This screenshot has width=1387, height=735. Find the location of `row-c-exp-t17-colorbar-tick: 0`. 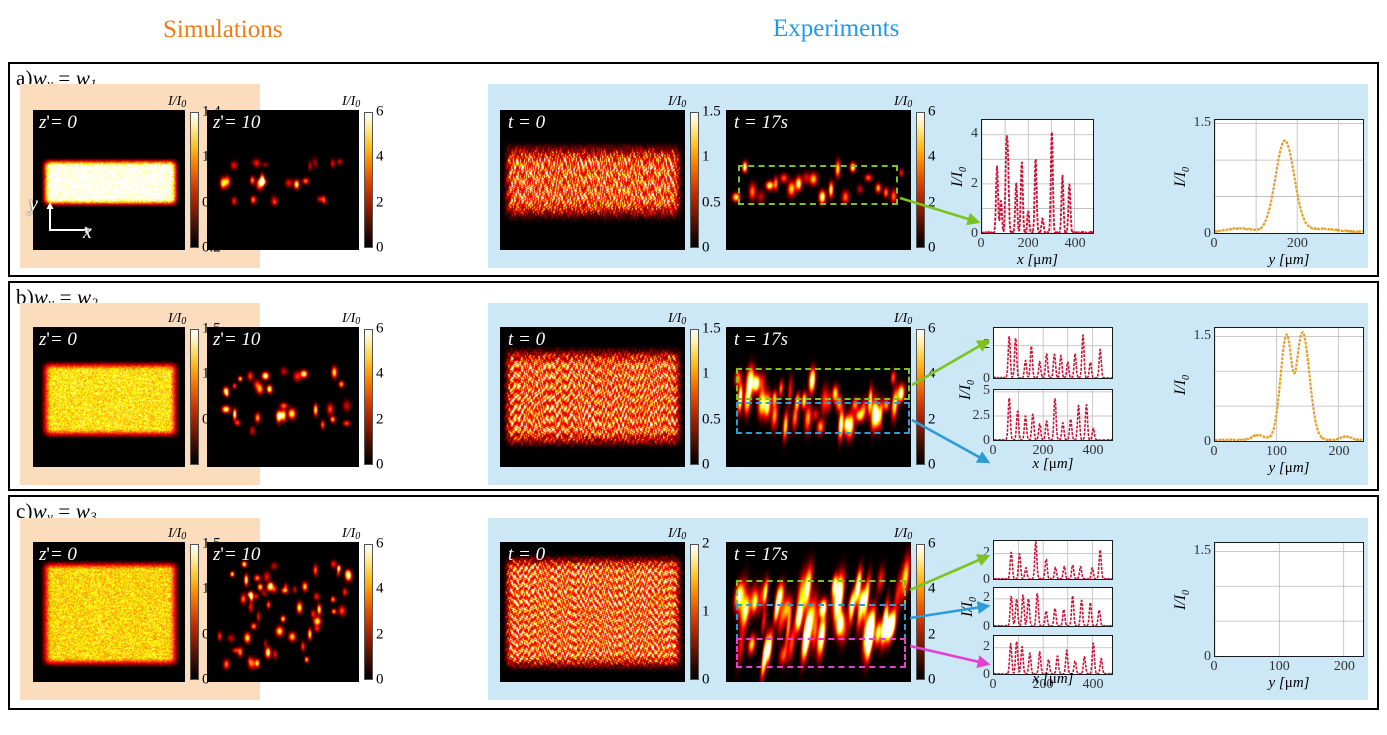

row-c-exp-t17-colorbar-tick: 0 is located at coordinates (932, 679).